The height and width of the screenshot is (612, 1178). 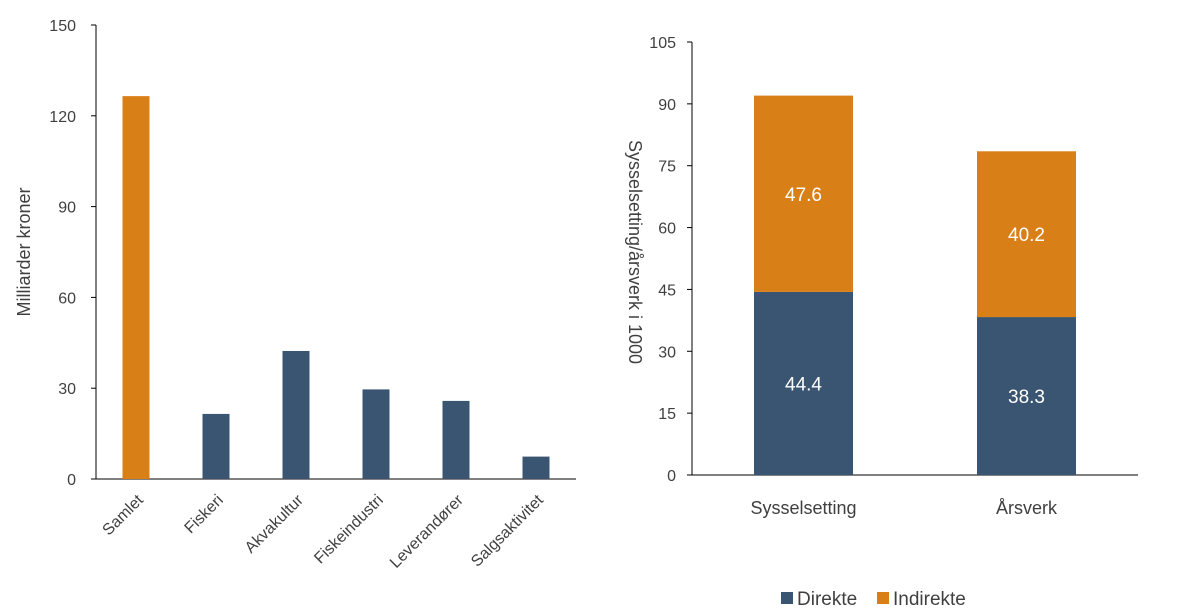 I want to click on right-y-tick-label: 90, so click(x=667, y=105).